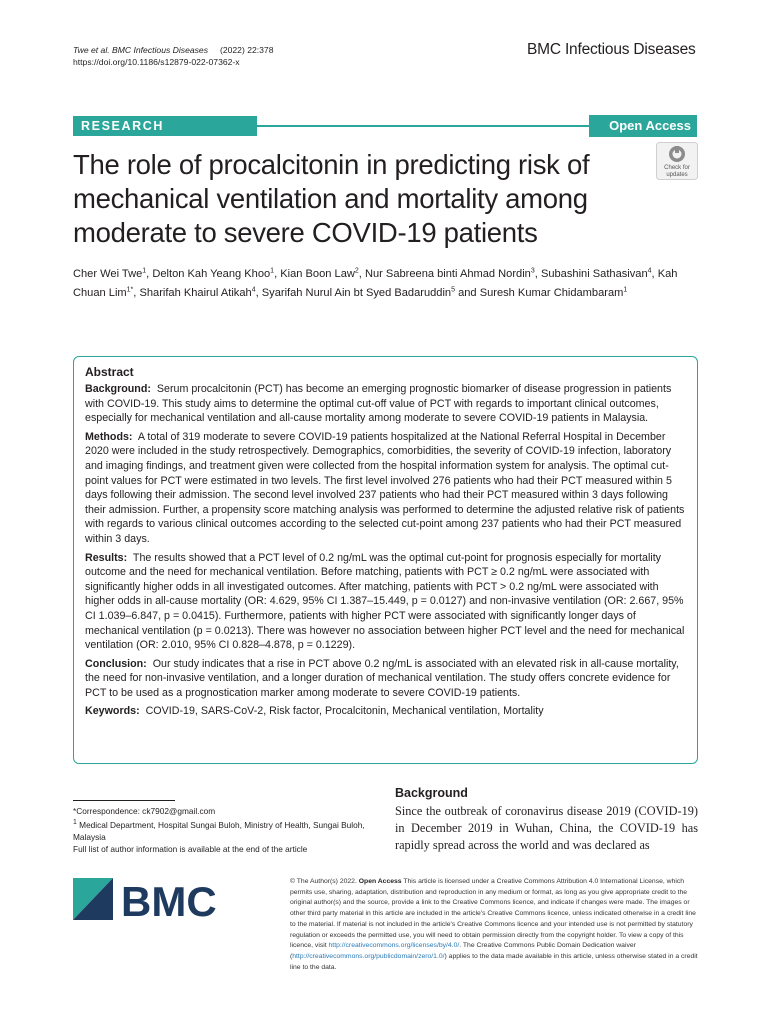 This screenshot has width=771, height=1024. Describe the element at coordinates (211, 274) in the screenshot. I see `author-name: Delton Kah Yeang Khoo` at that location.